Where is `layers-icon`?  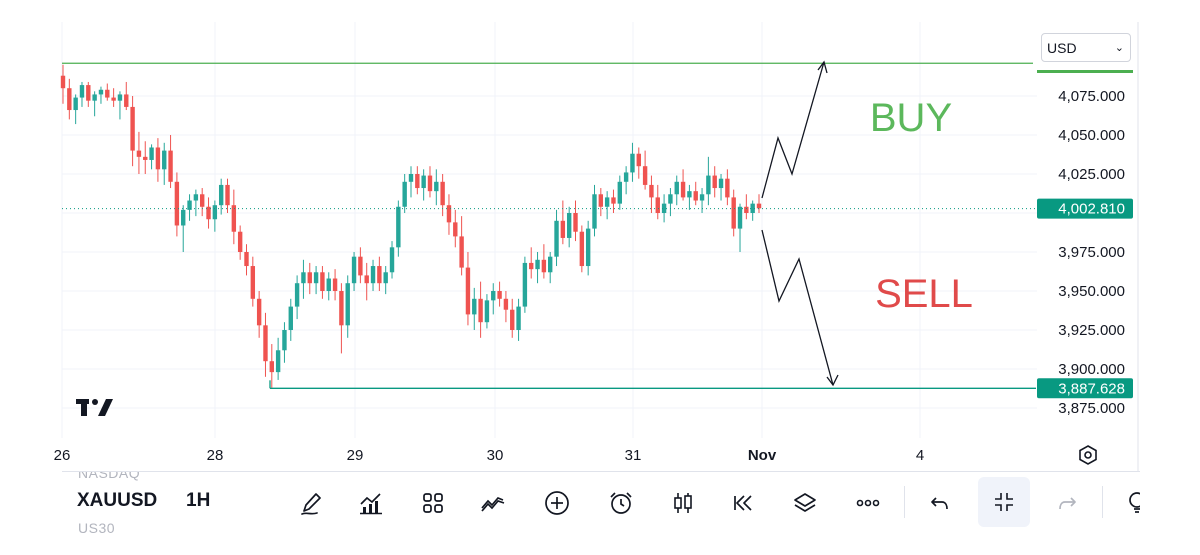
layers-icon is located at coordinates (805, 502).